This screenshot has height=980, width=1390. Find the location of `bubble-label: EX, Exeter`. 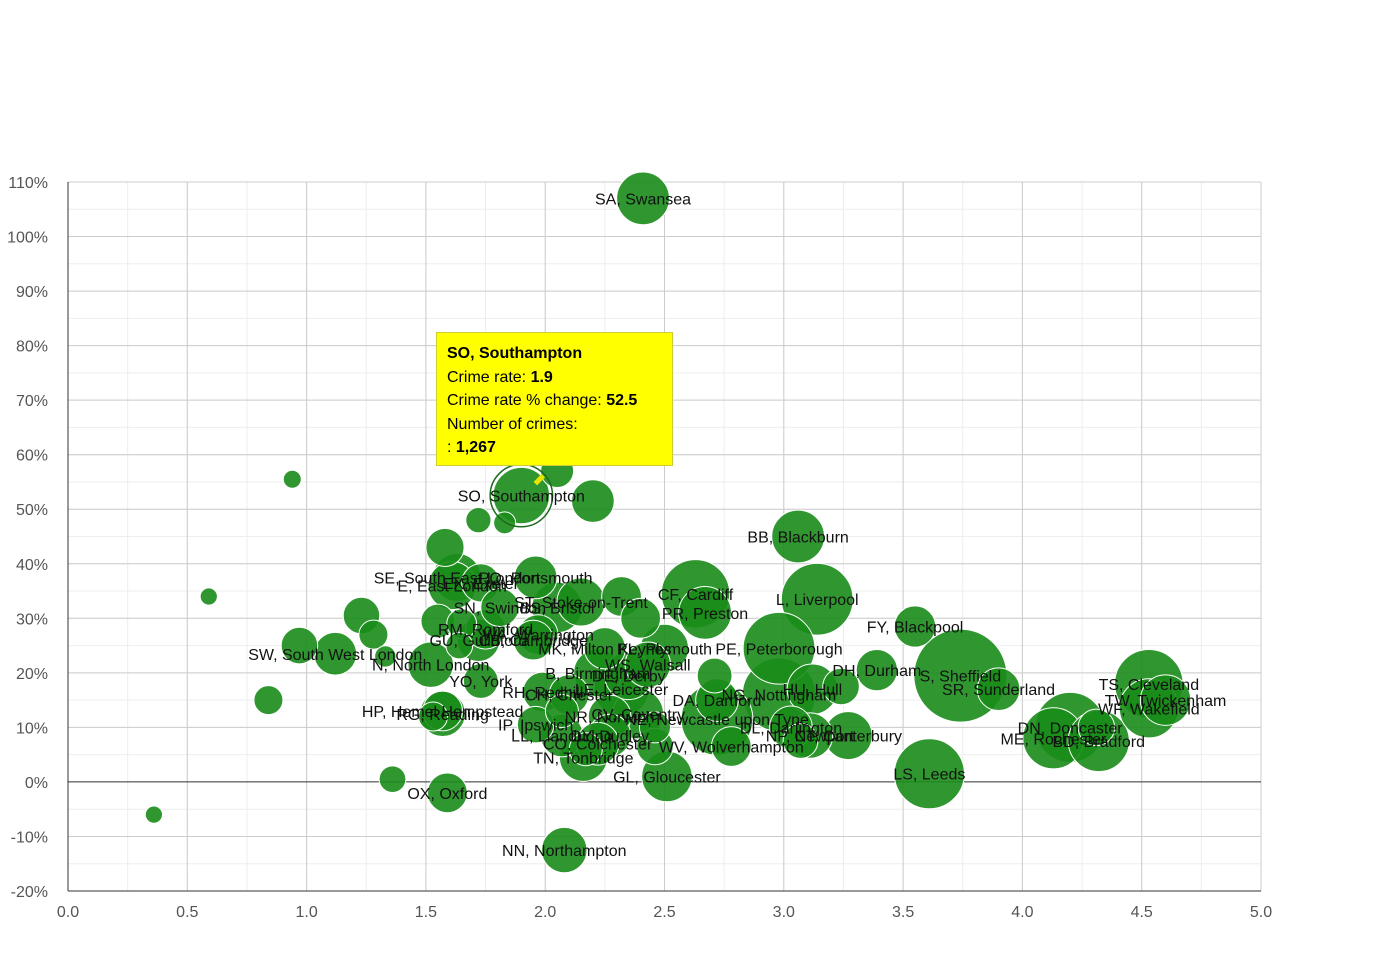

bubble-label: EX, Exeter is located at coordinates (481, 584).